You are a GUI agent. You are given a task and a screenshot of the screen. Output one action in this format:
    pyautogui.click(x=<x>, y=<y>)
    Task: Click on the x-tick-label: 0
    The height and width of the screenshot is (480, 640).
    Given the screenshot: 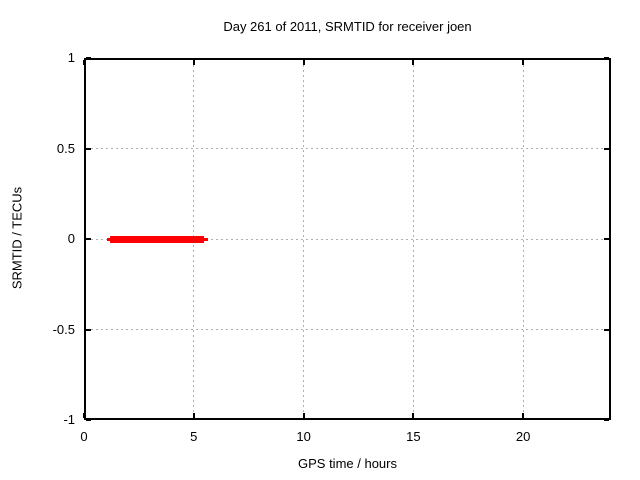 What is the action you would take?
    pyautogui.click(x=84, y=436)
    